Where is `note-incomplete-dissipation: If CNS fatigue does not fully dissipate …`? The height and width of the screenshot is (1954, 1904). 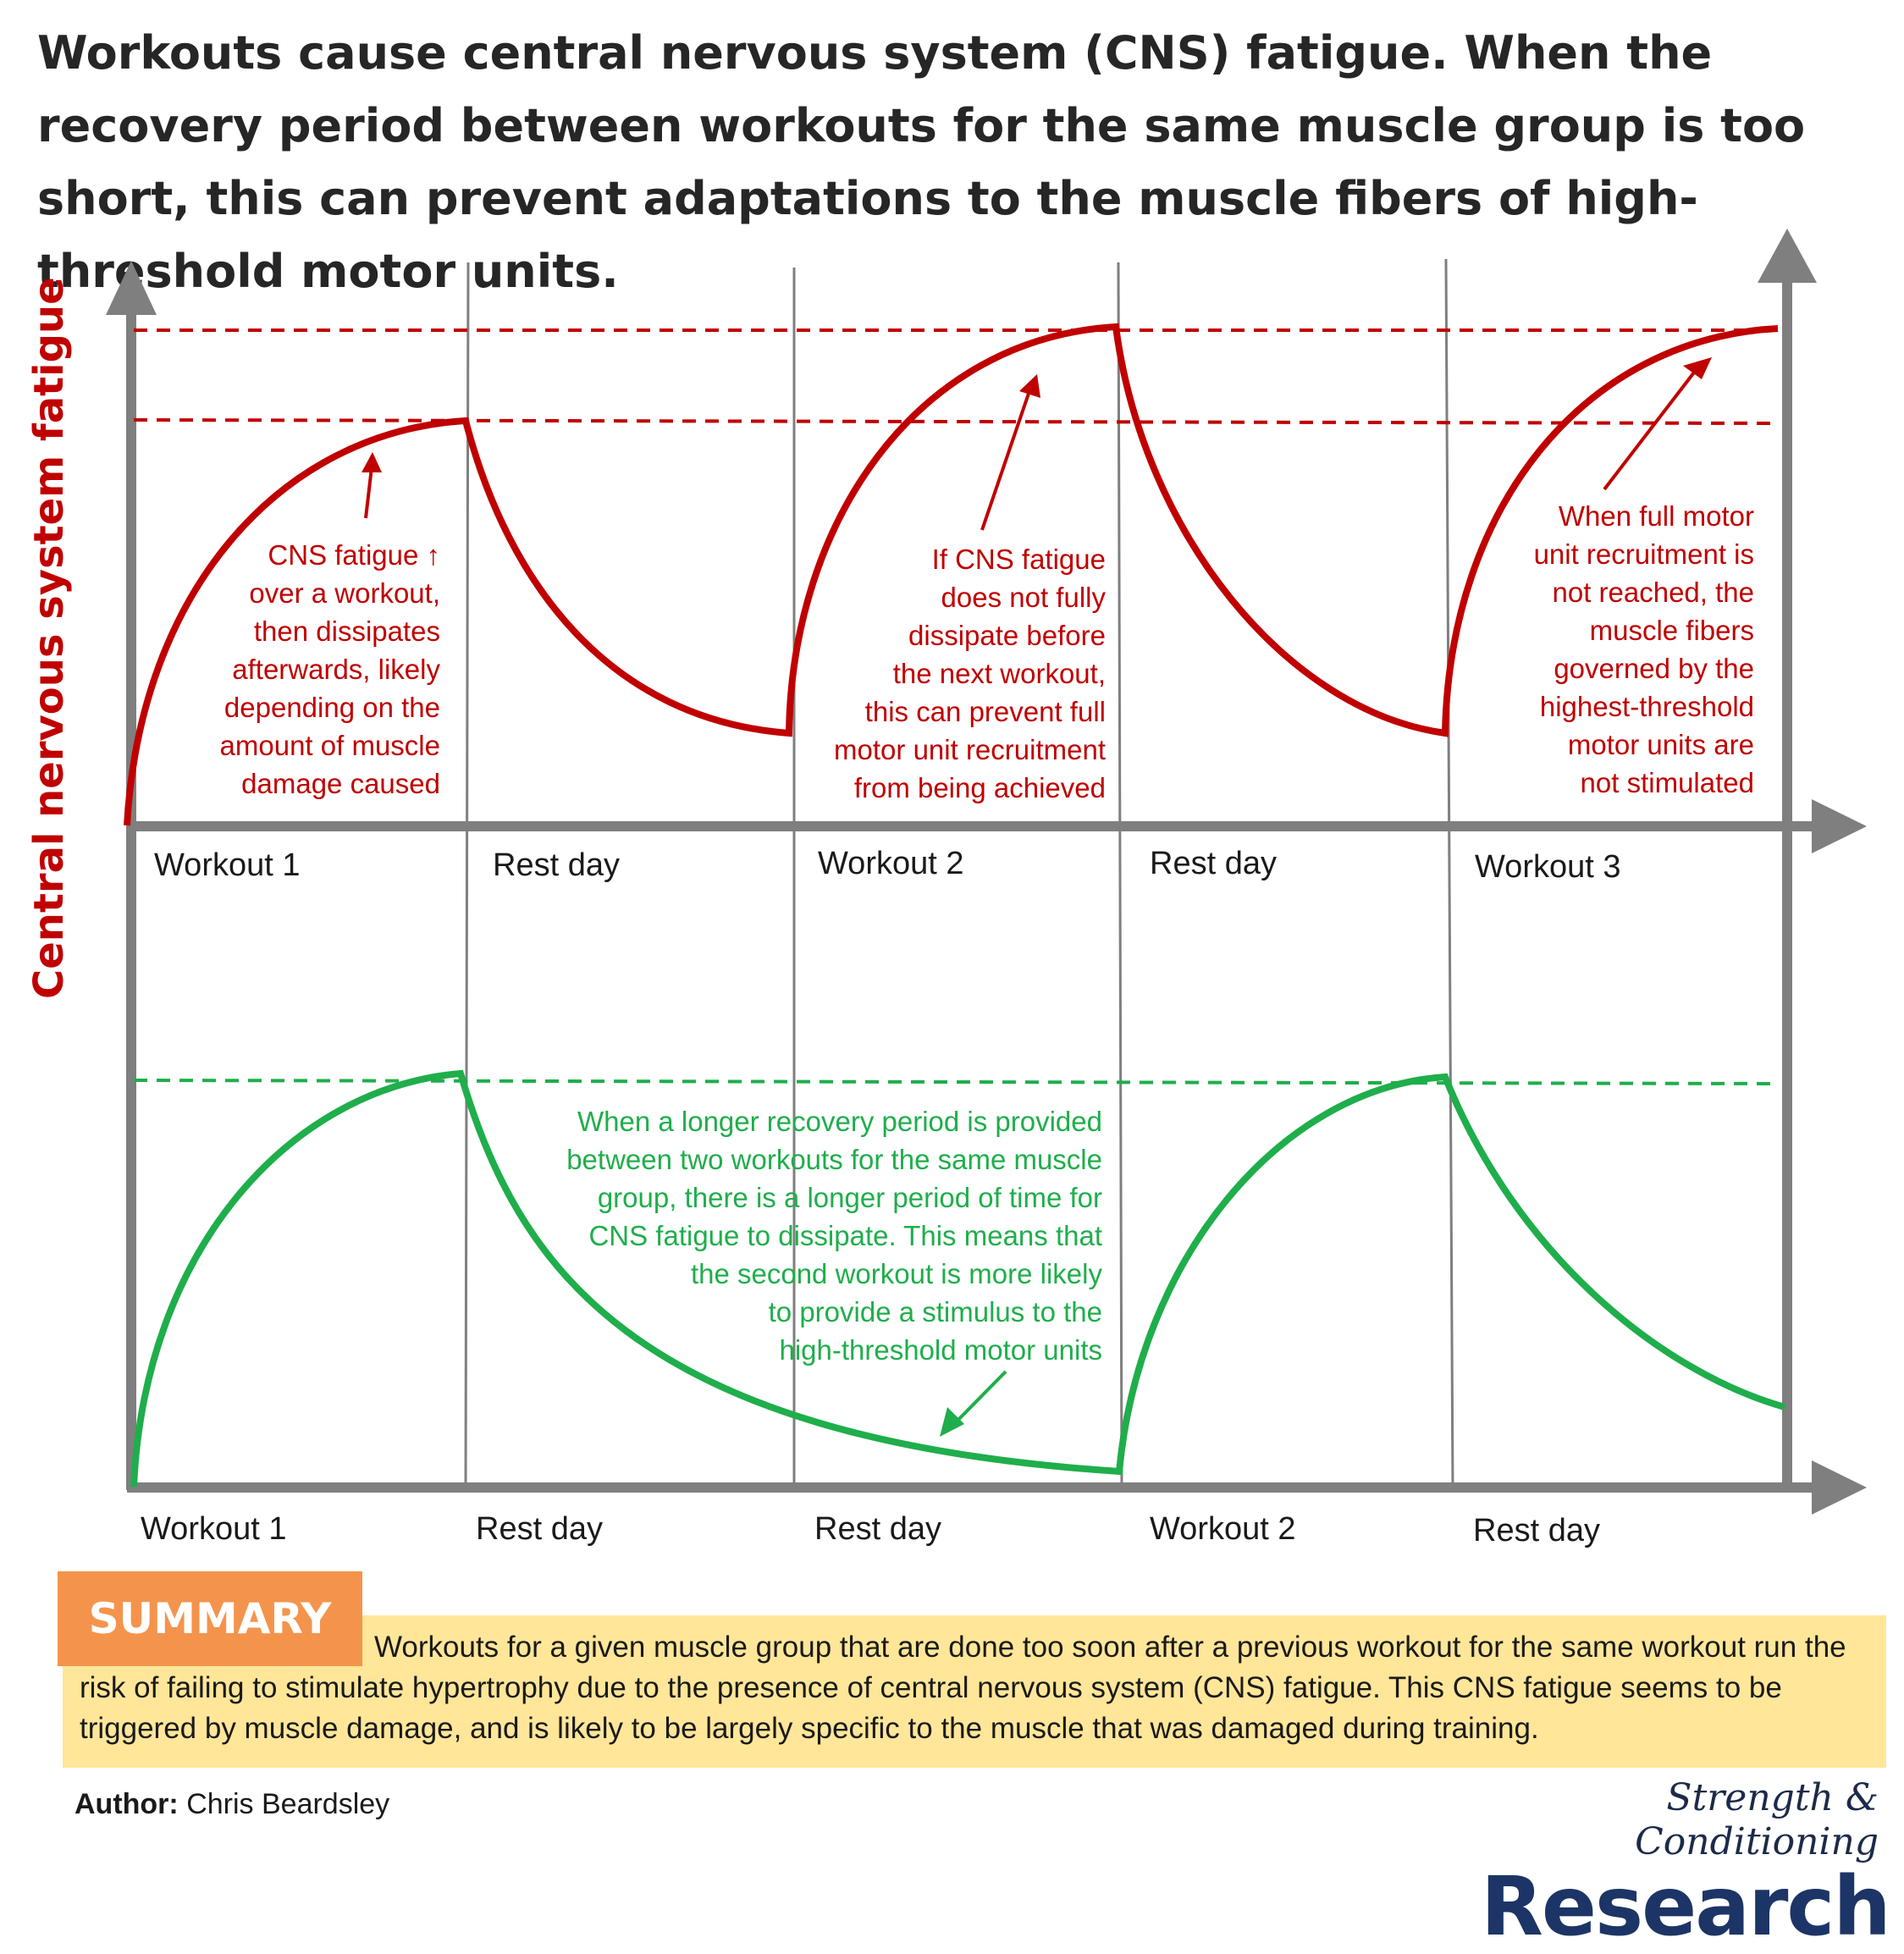
note-incomplete-dissipation: If CNS fatigue does not fully dissipate … is located at coordinates (970, 673).